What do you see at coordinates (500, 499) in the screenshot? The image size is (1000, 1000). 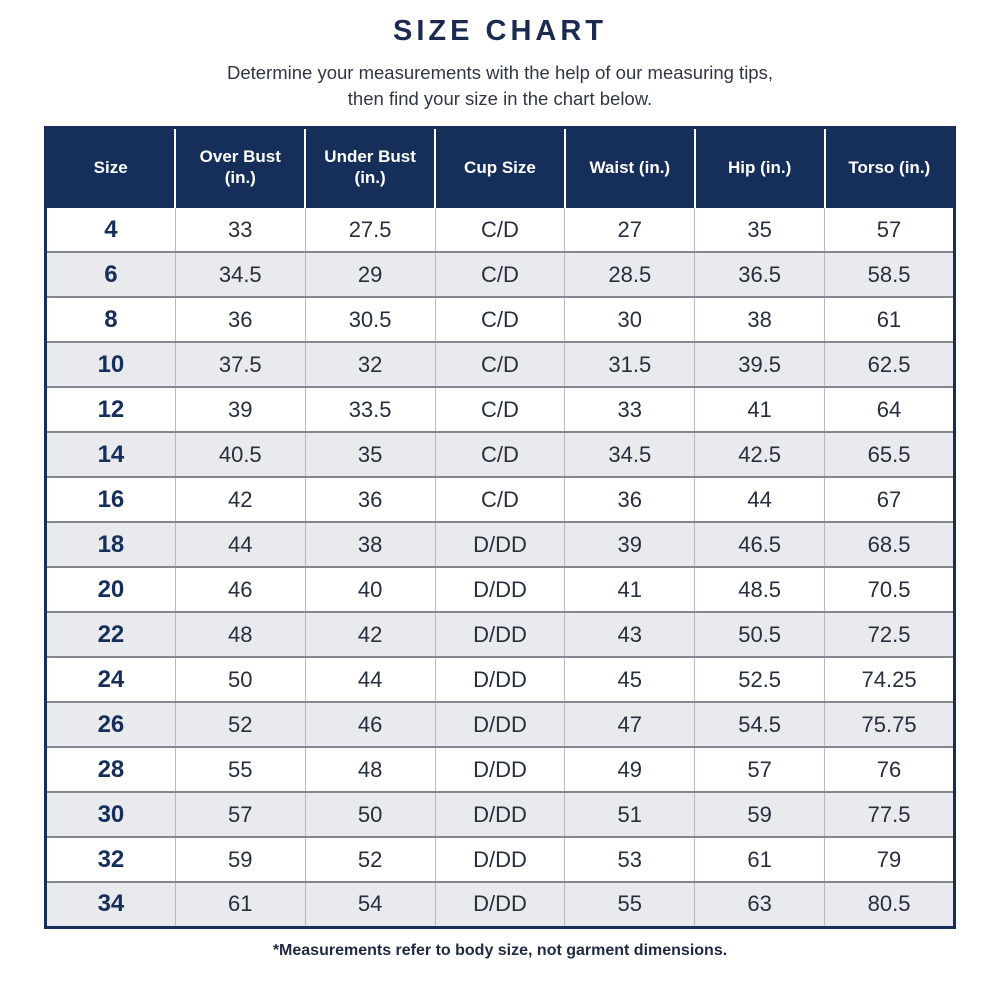 I see `table-row: 16 42 36 C/D 36 44 67` at bounding box center [500, 499].